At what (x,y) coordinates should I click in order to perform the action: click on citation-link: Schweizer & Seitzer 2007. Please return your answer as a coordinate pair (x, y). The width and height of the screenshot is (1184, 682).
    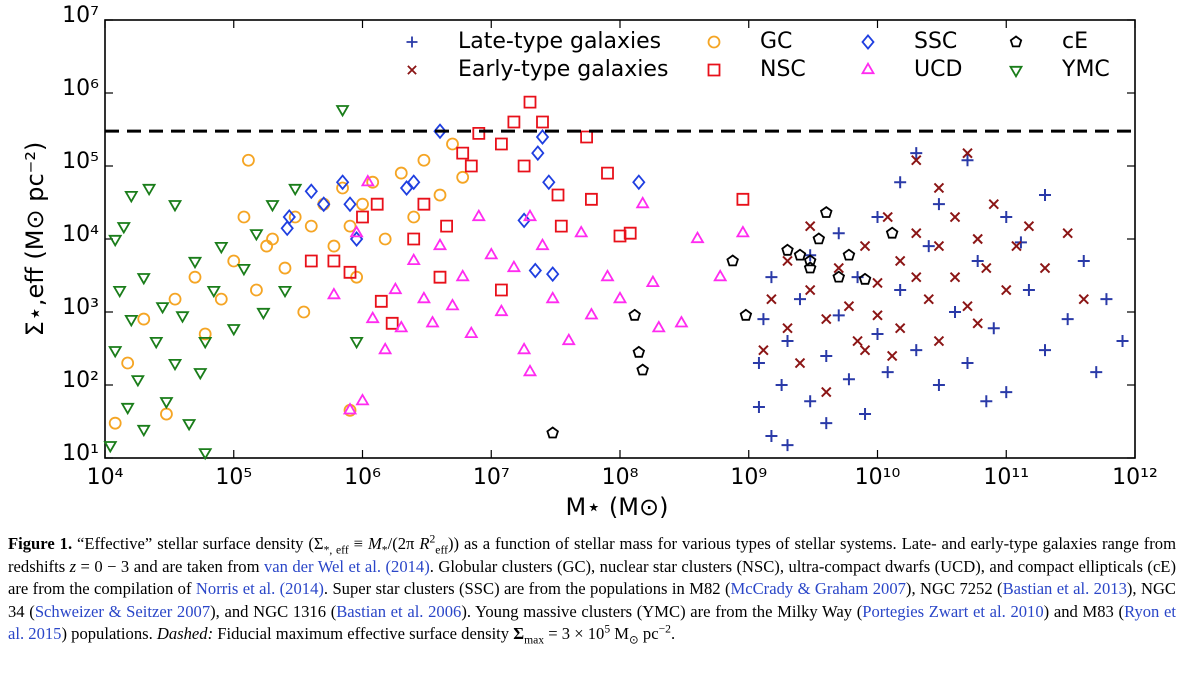
    Looking at the image, I should click on (122, 611).